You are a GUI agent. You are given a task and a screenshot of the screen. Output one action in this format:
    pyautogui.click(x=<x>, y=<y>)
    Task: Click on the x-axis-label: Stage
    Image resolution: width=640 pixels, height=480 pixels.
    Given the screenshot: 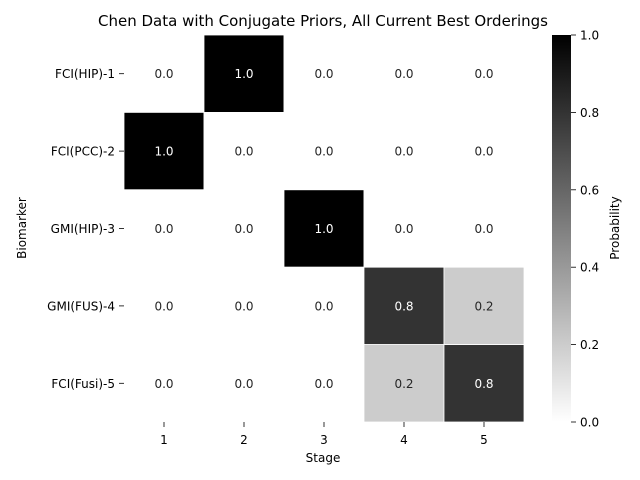 What is the action you would take?
    pyautogui.click(x=323, y=458)
    